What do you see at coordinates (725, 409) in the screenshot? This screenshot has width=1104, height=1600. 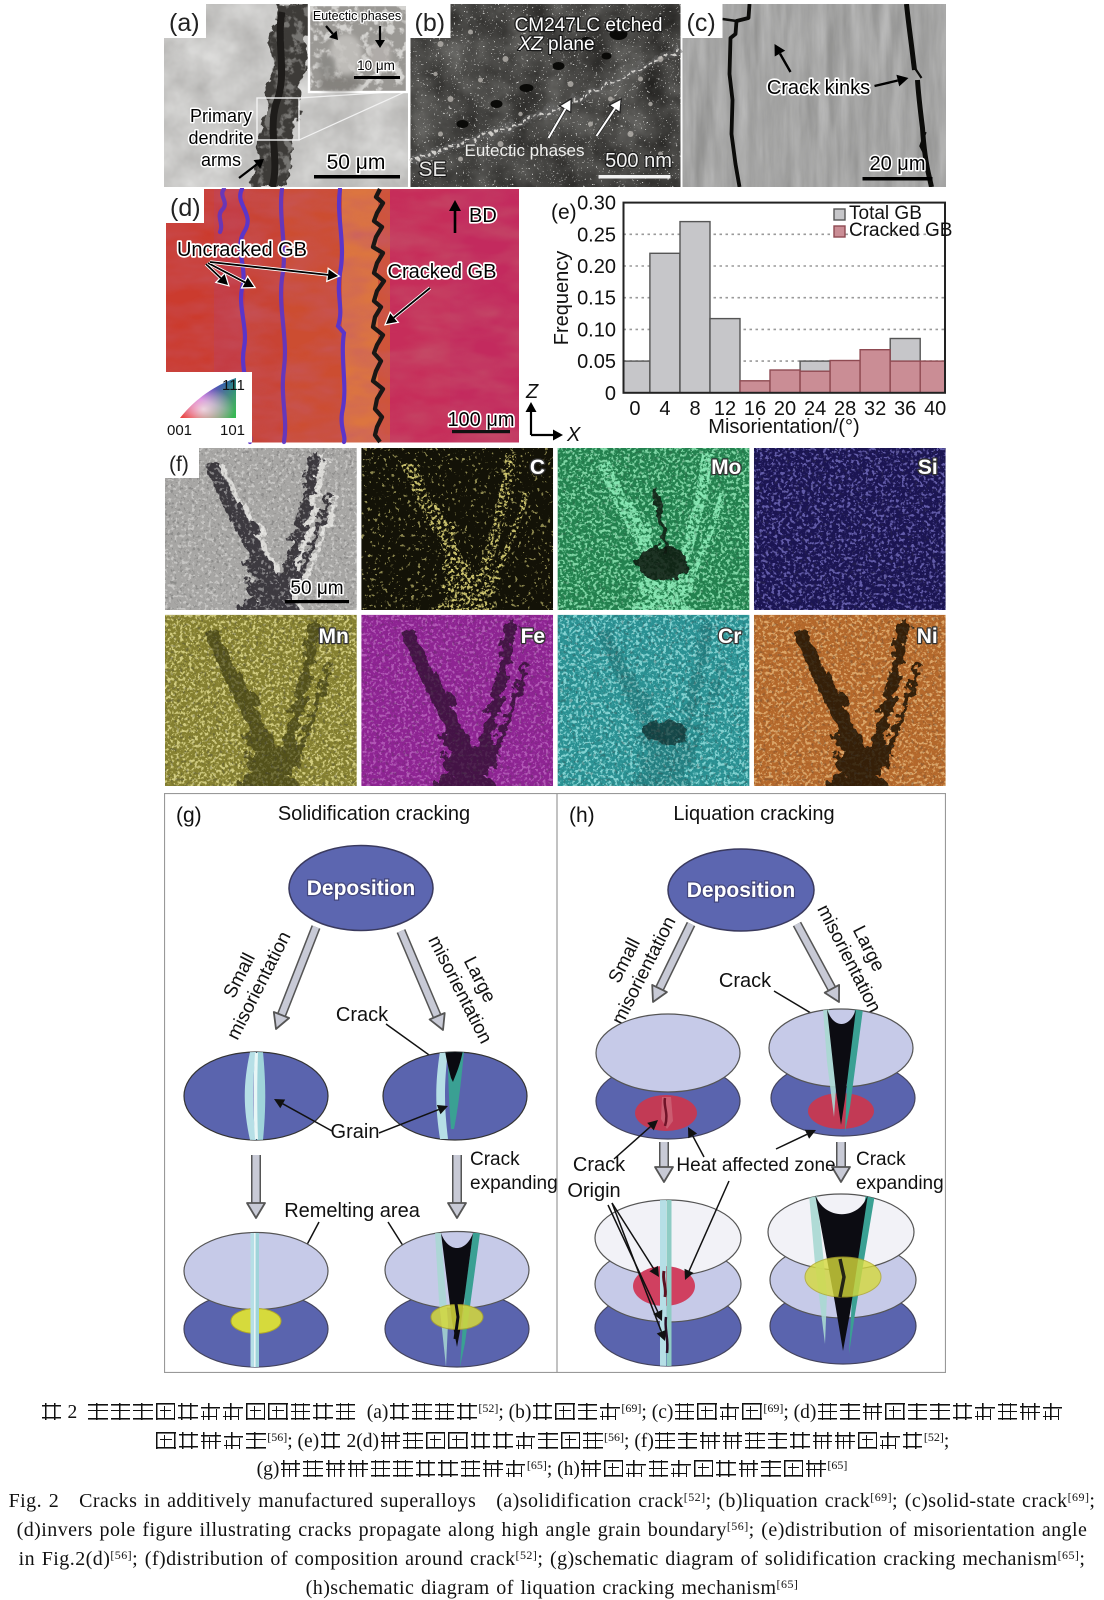 I see `svg-text: 12` at bounding box center [725, 409].